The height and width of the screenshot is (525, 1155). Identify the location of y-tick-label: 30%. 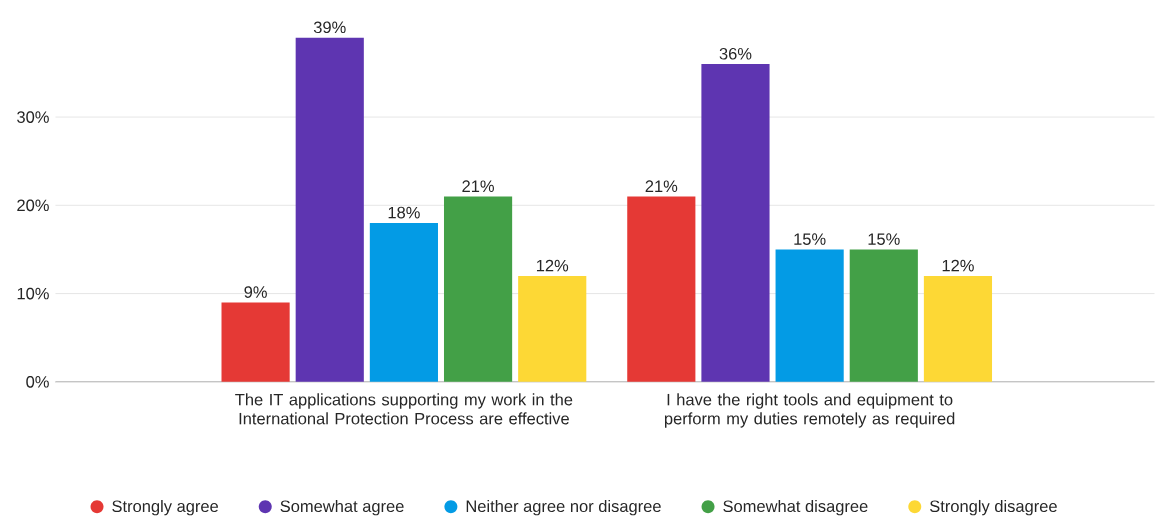
(33, 117).